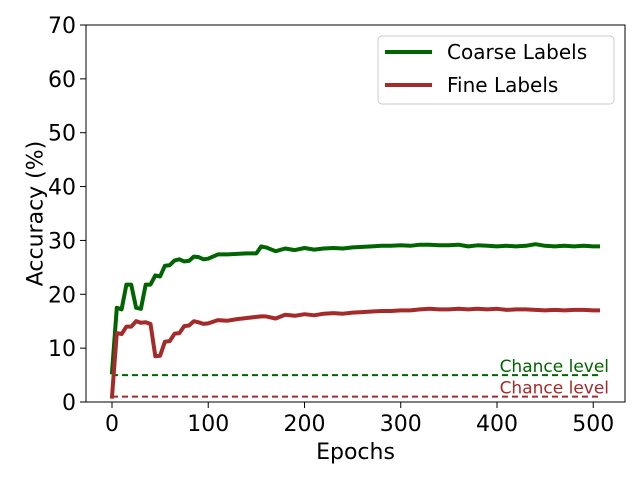 The width and height of the screenshot is (640, 480). I want to click on legend-box, so click(496, 70).